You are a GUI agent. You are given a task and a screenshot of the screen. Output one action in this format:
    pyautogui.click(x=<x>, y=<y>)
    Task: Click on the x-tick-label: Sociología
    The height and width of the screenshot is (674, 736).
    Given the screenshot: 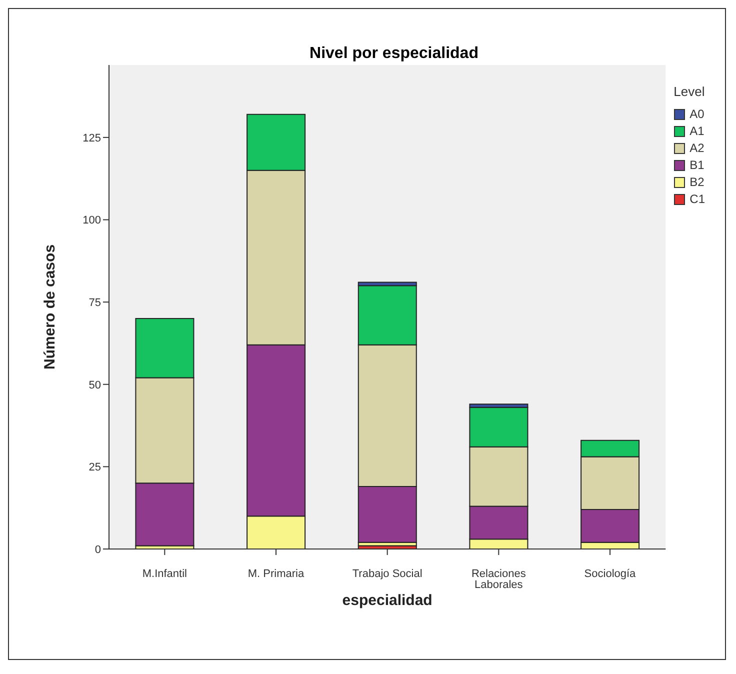 What is the action you would take?
    pyautogui.click(x=610, y=574)
    